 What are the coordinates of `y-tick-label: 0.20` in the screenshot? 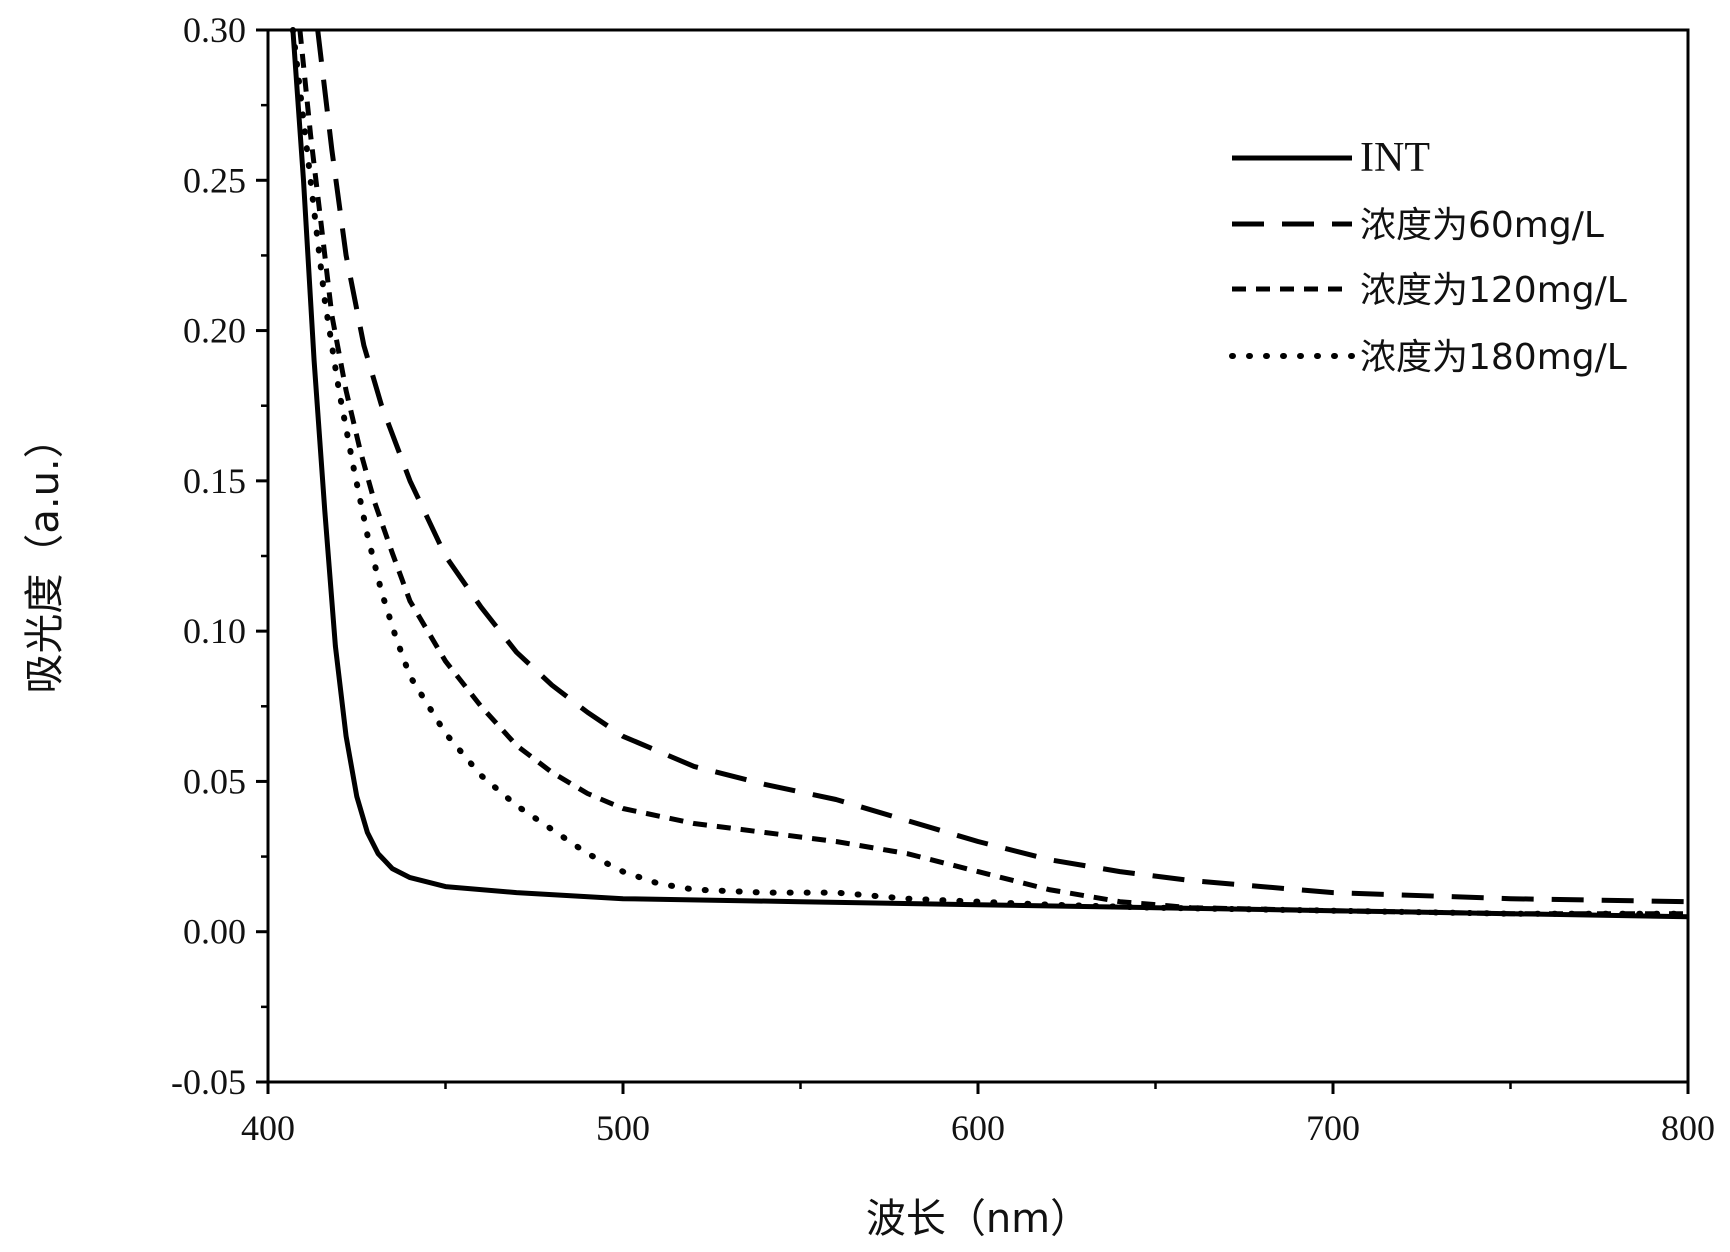 It's located at (214, 331).